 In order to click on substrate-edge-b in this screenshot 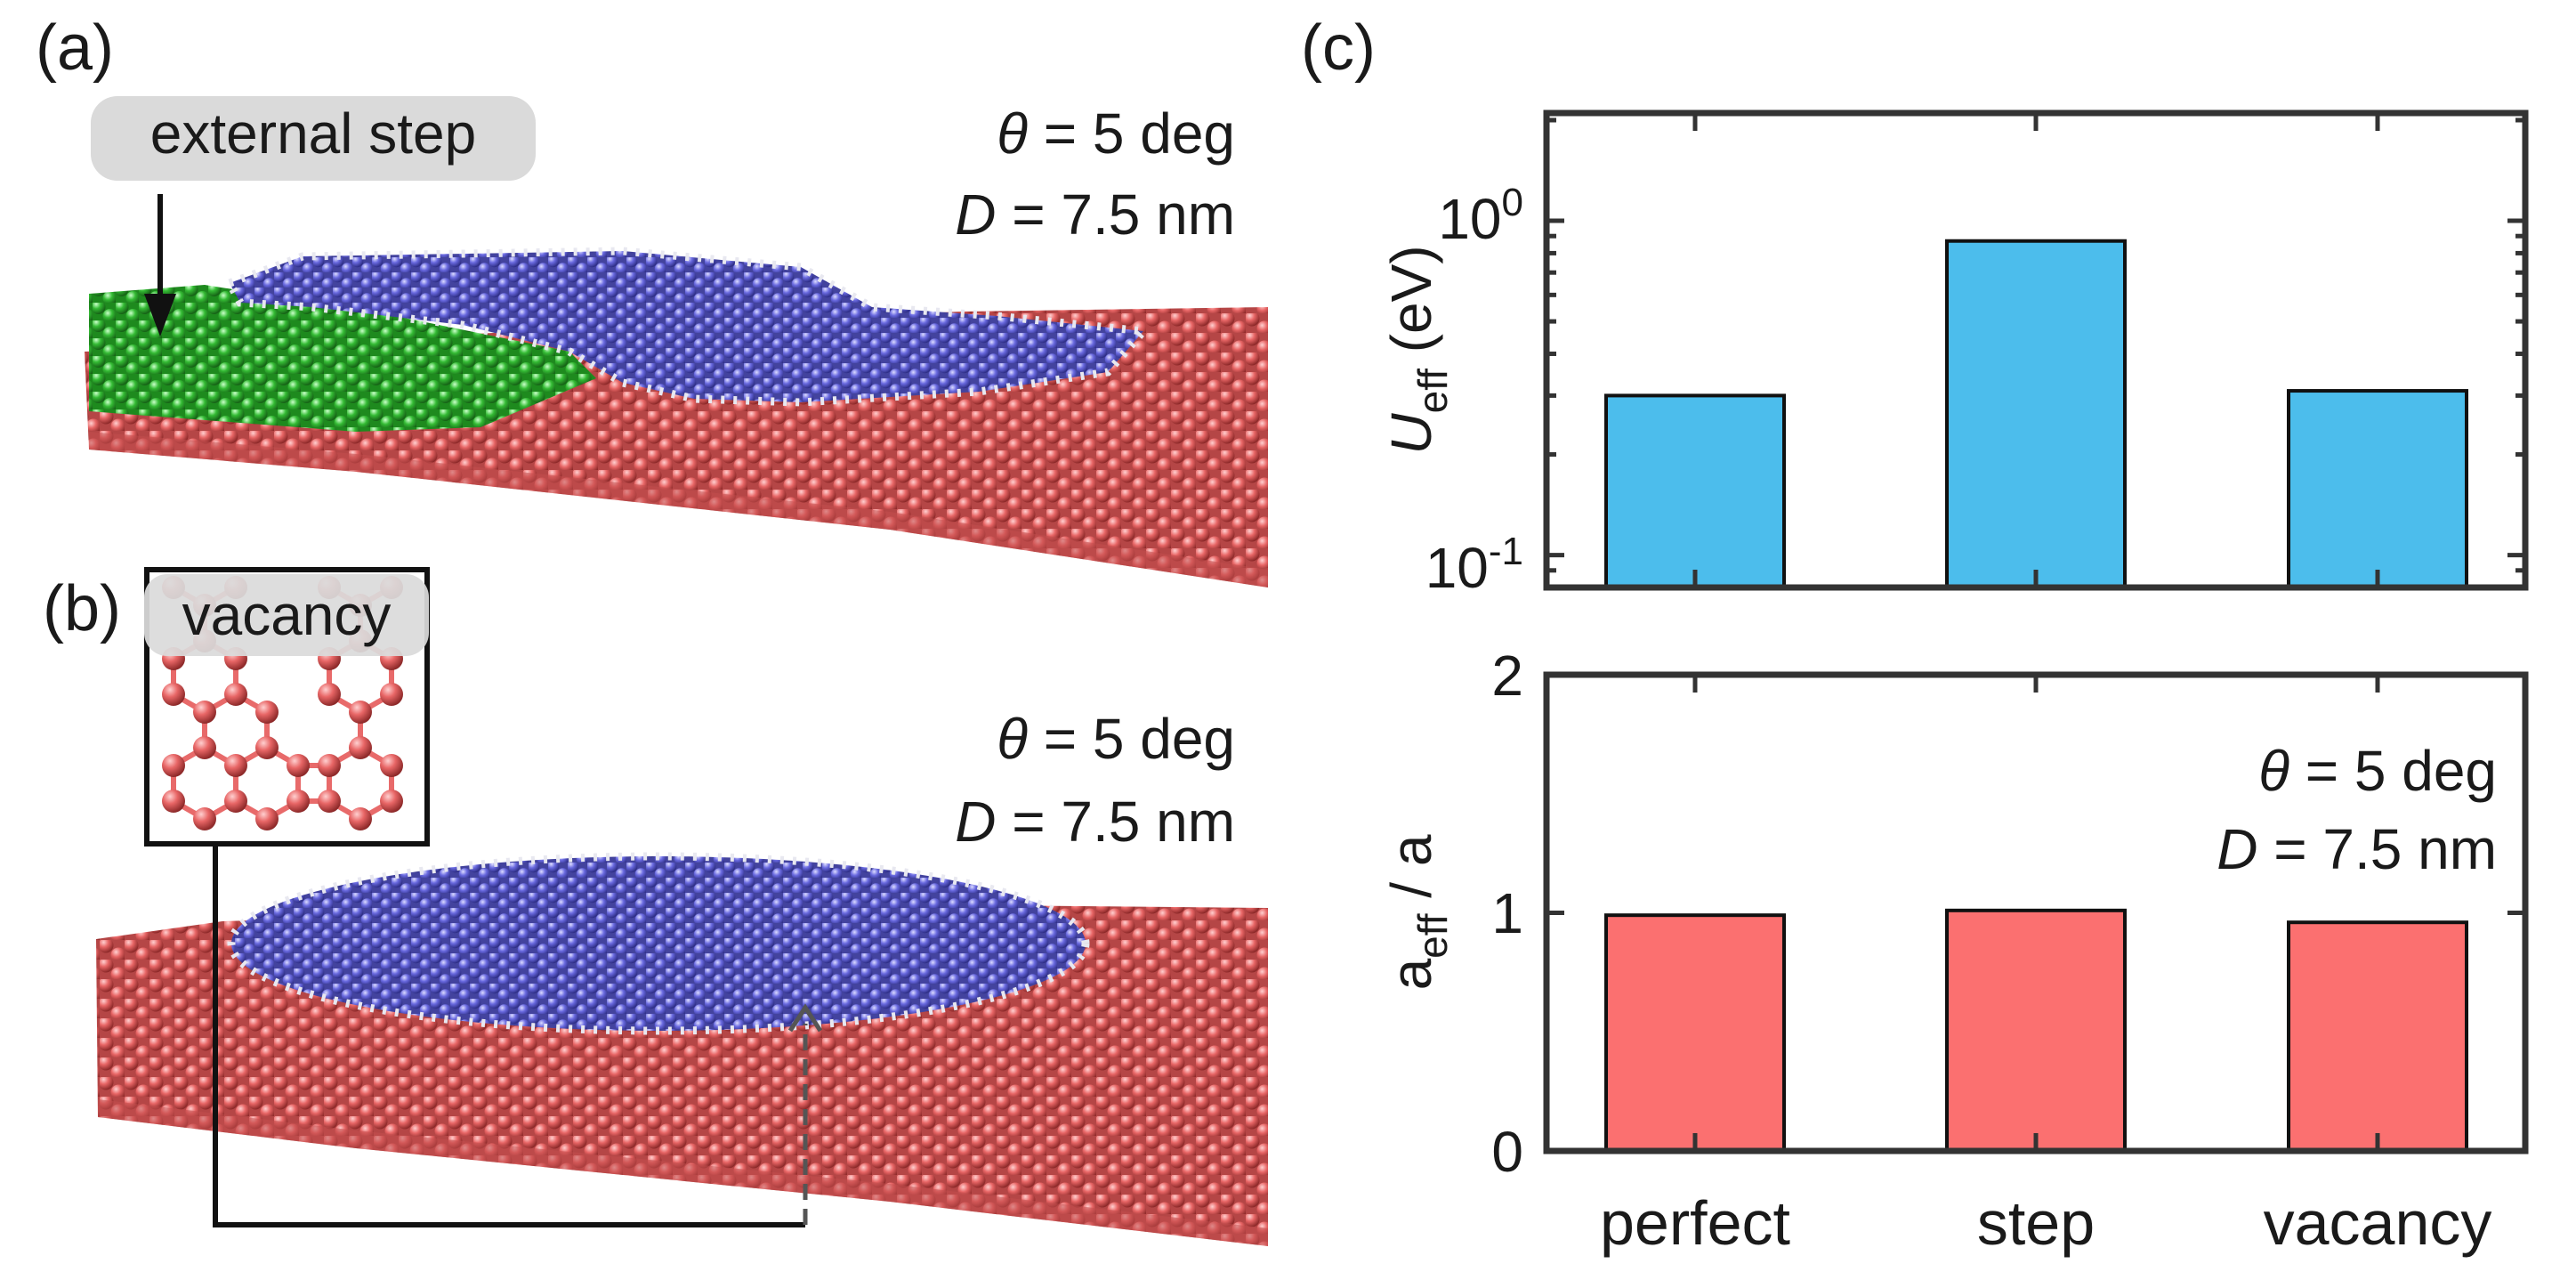, I will do `click(683, 1172)`.